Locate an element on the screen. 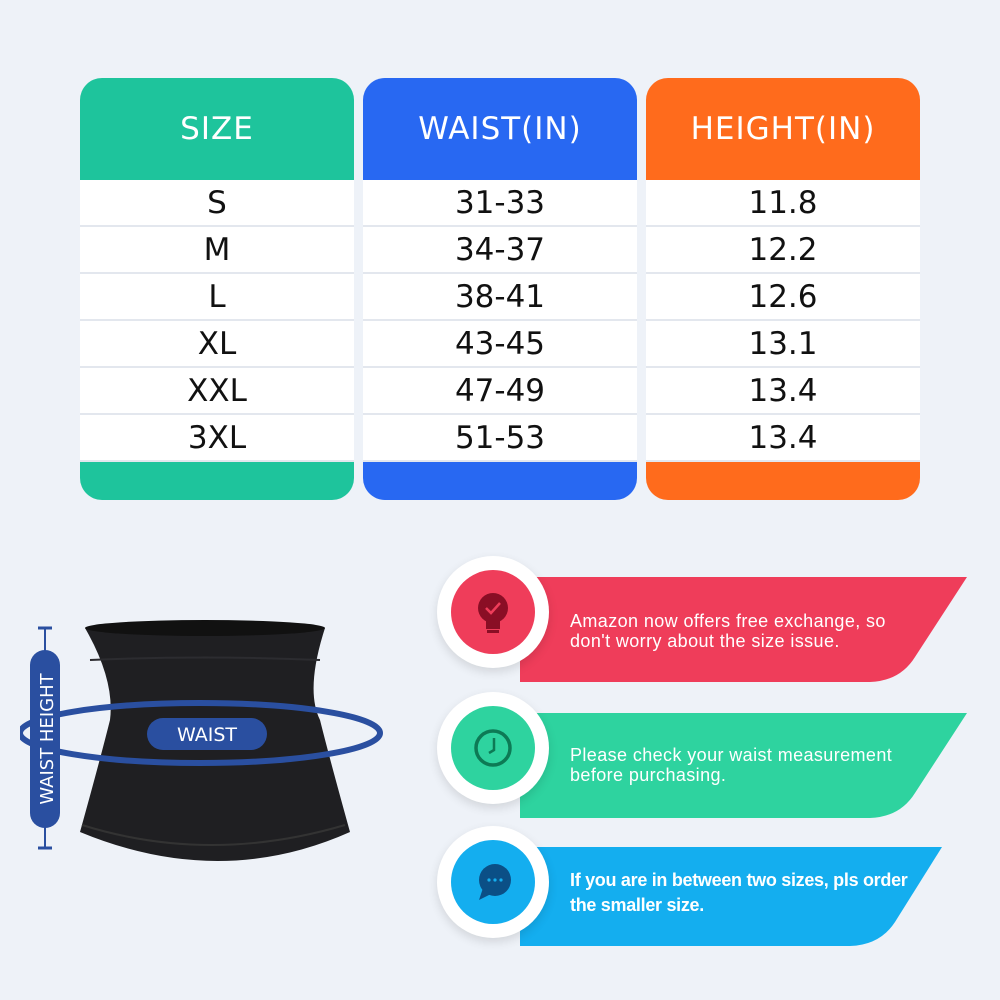 Image resolution: width=1000 pixels, height=1000 pixels. size-cell: 3XL is located at coordinates (217, 438).